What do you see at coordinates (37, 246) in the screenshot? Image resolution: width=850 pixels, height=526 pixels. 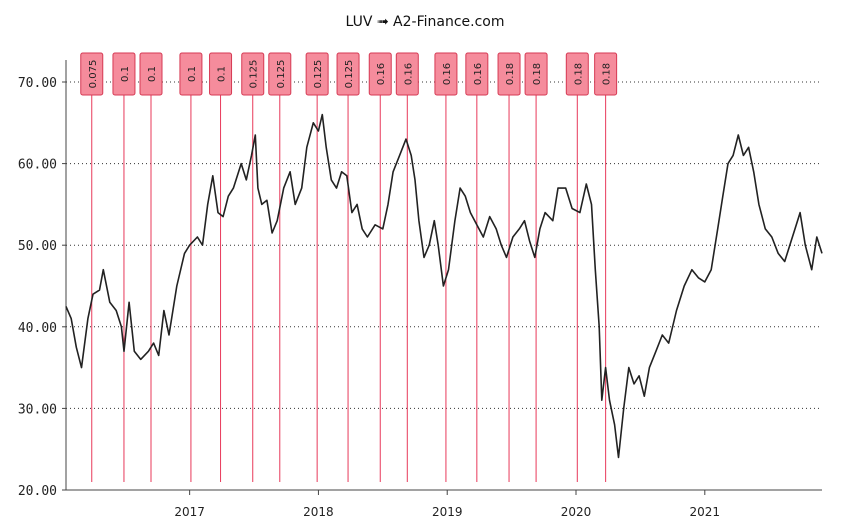 I see `y-tick-label: 50.00` at bounding box center [37, 246].